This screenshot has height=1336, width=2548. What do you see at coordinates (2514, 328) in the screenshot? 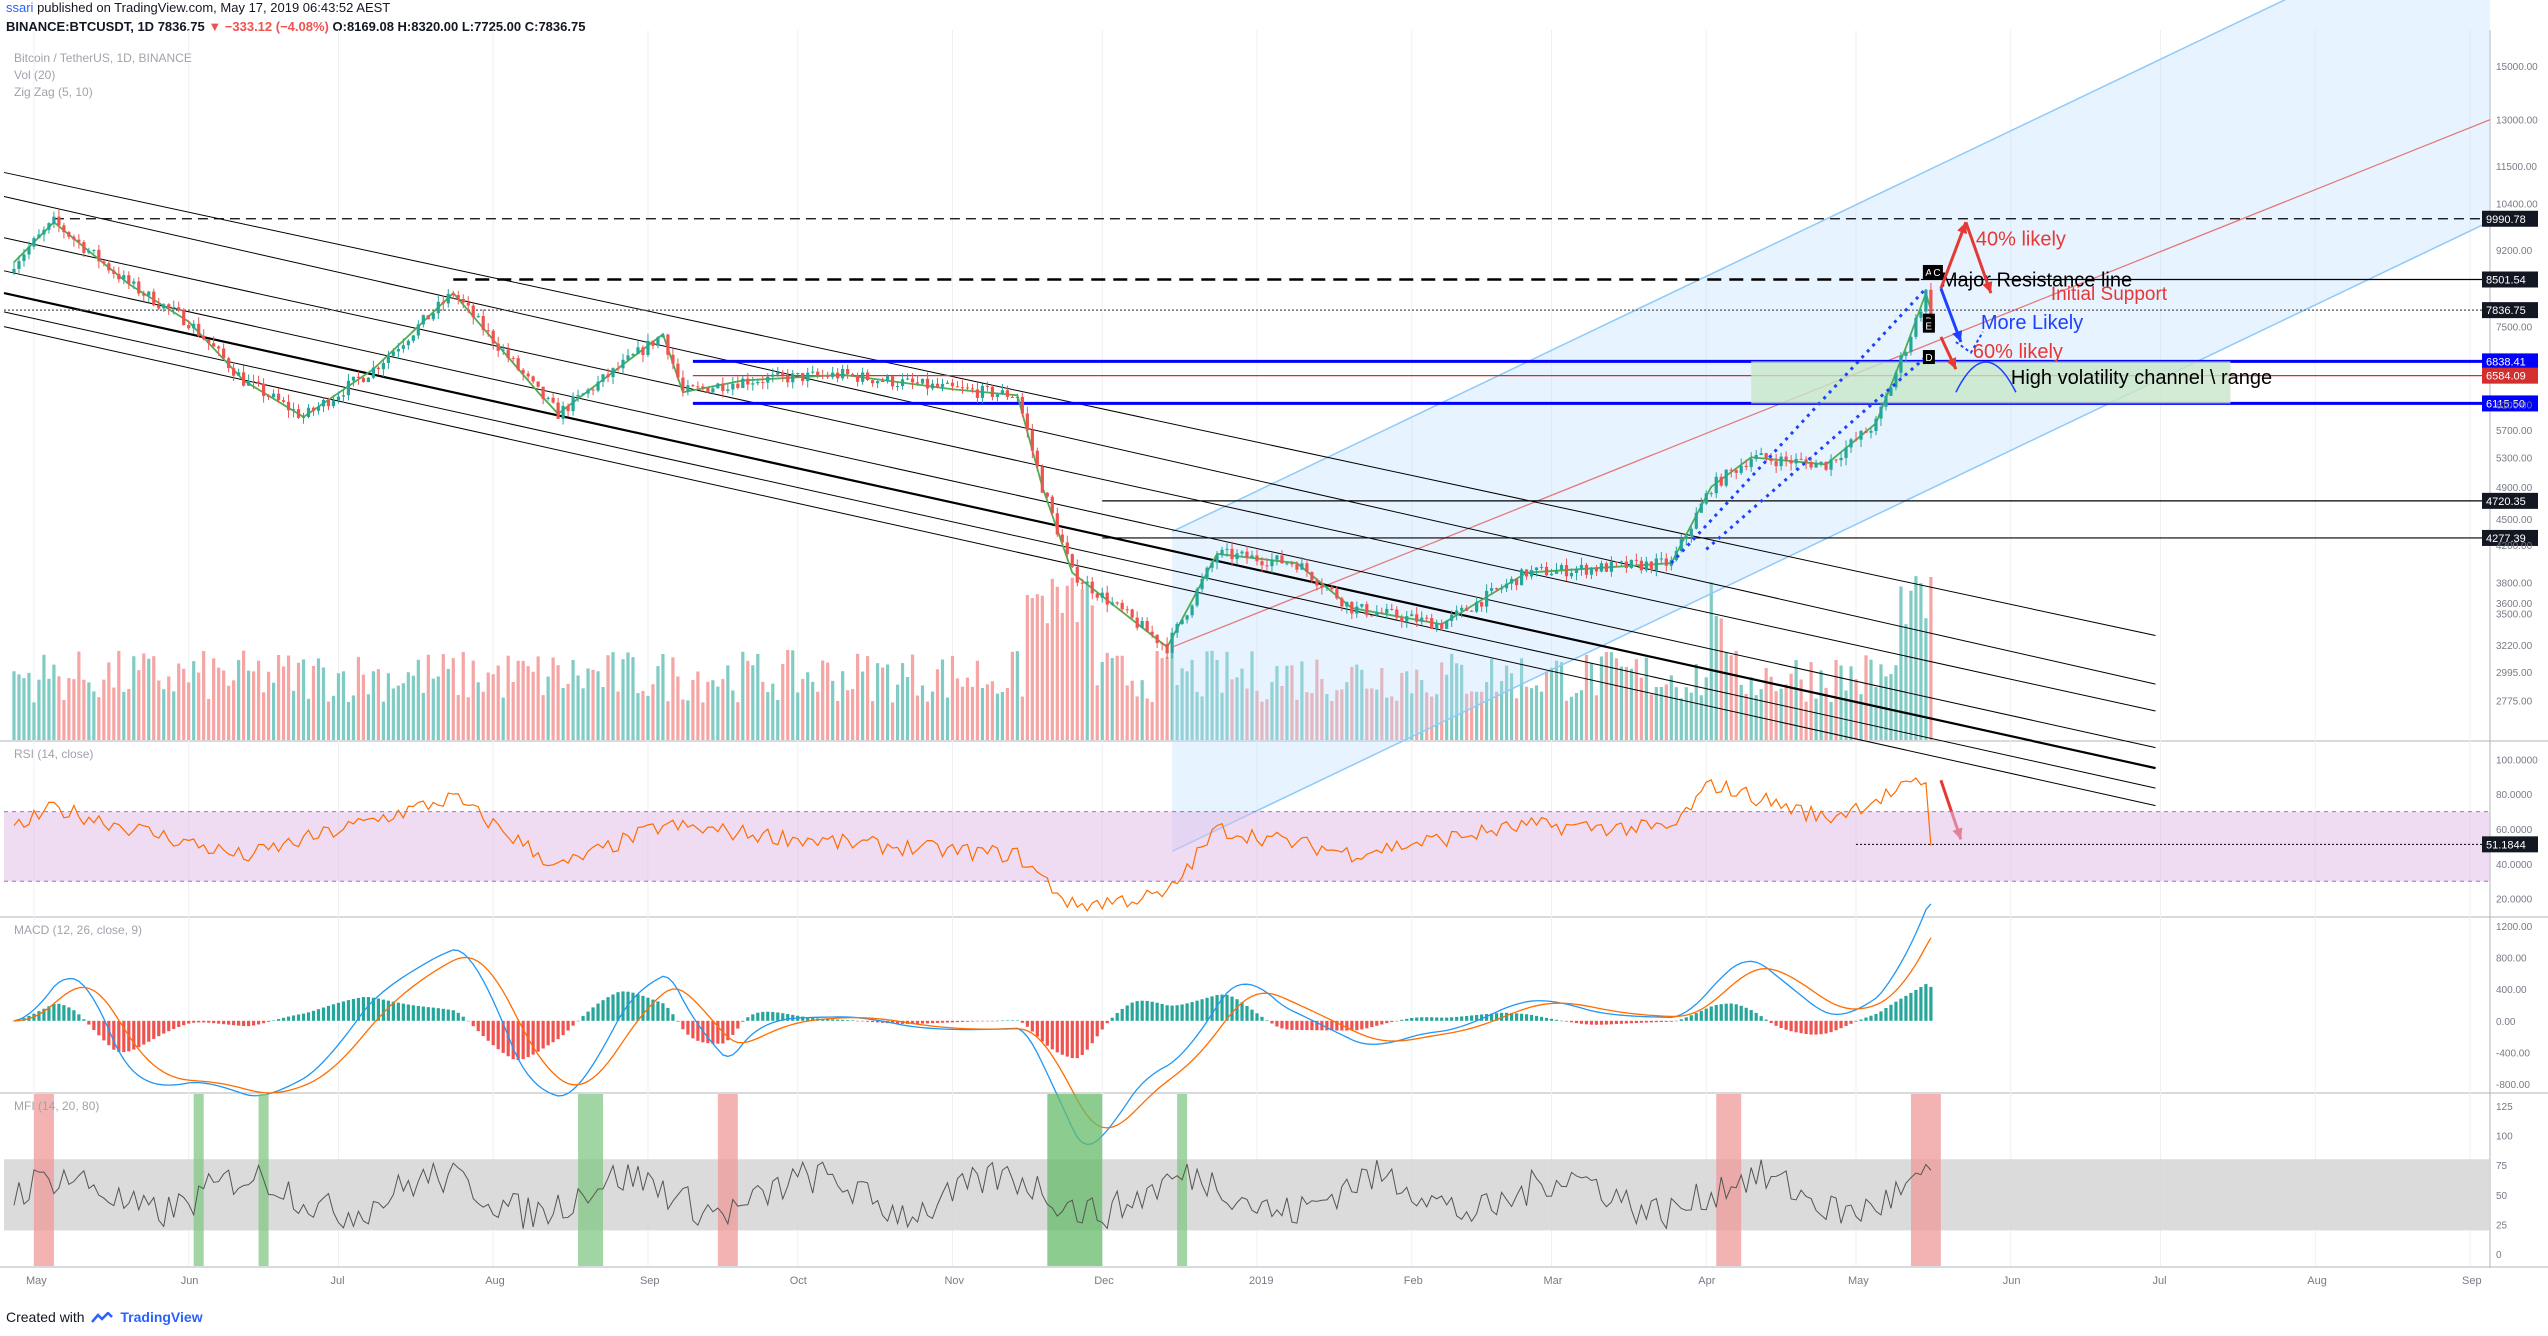
I see `price-axis-tick: 7500.00` at bounding box center [2514, 328].